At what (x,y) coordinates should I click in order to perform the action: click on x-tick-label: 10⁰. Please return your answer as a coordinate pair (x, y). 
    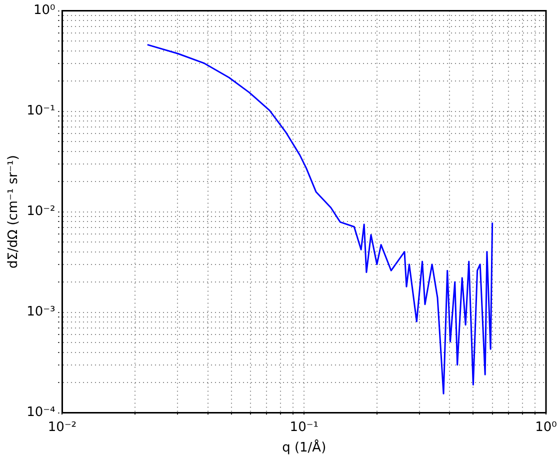
    Looking at the image, I should click on (546, 427).